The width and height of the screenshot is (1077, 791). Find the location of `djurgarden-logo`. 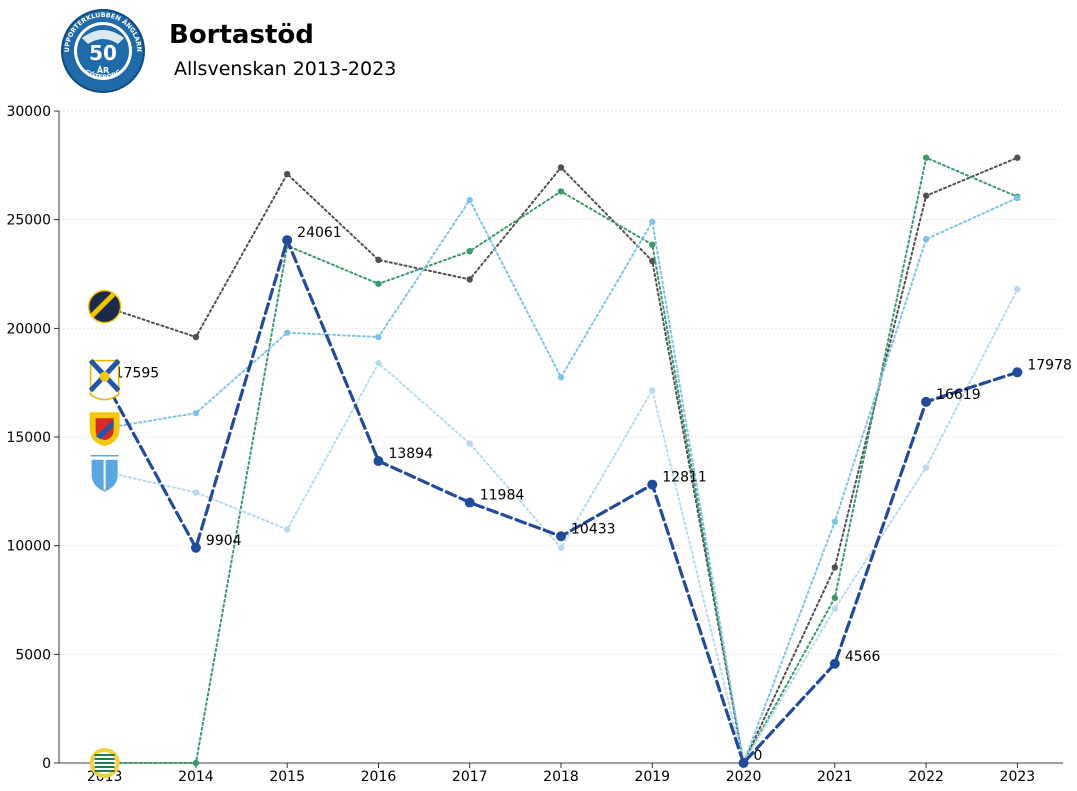

djurgarden-logo is located at coordinates (104, 429).